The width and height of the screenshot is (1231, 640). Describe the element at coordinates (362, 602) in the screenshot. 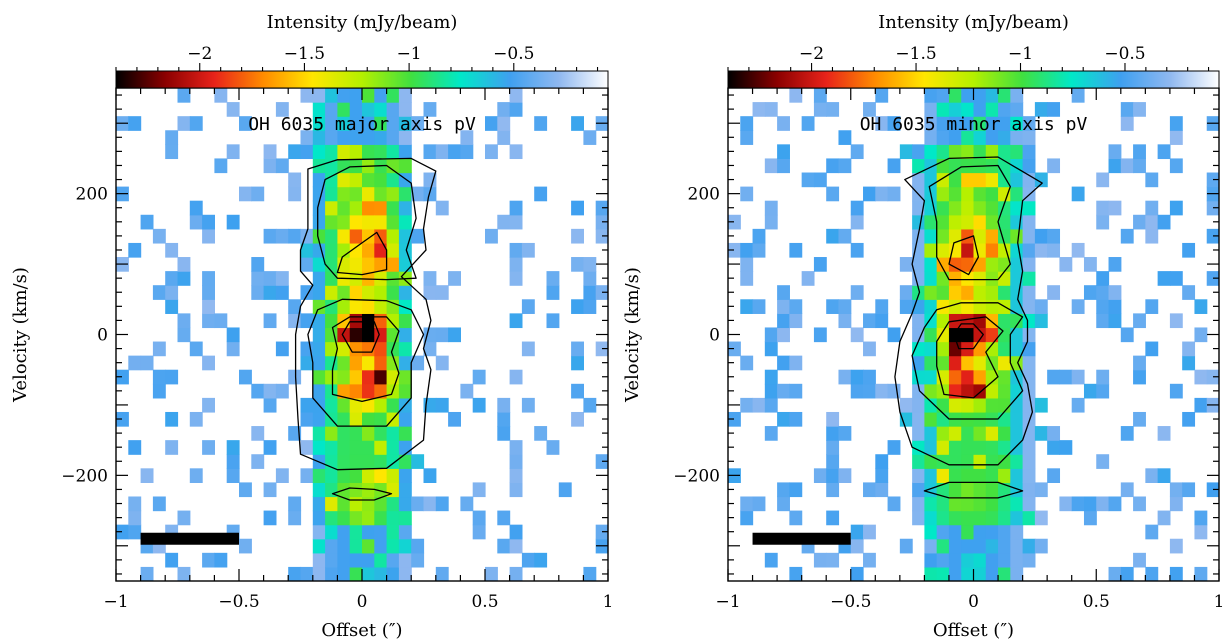

I see `x-tick-label: 0` at that location.